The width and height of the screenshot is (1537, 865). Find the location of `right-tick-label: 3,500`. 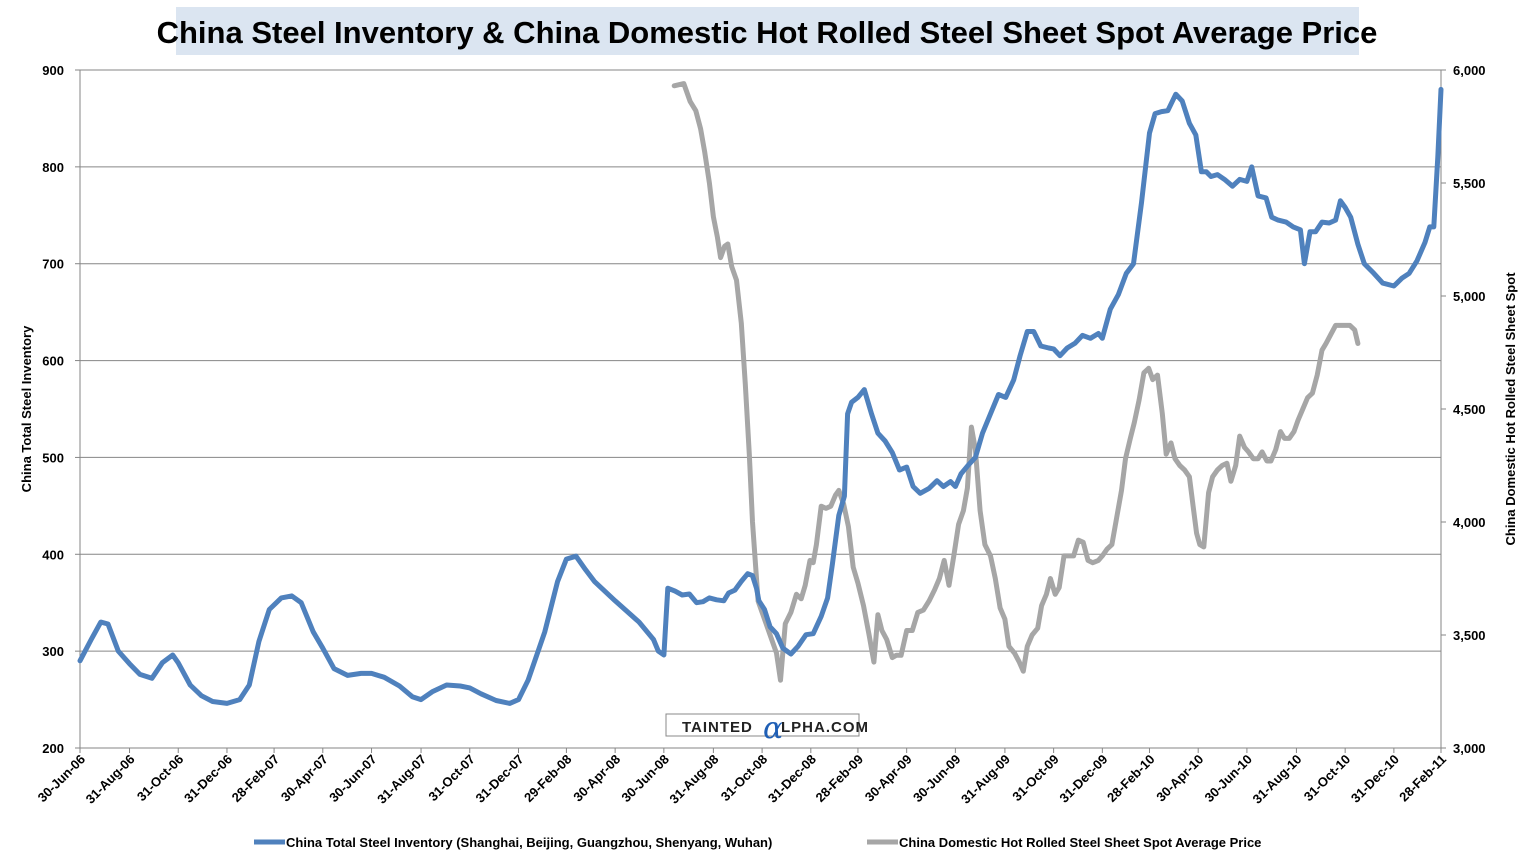

right-tick-label: 3,500 is located at coordinates (1469, 635).